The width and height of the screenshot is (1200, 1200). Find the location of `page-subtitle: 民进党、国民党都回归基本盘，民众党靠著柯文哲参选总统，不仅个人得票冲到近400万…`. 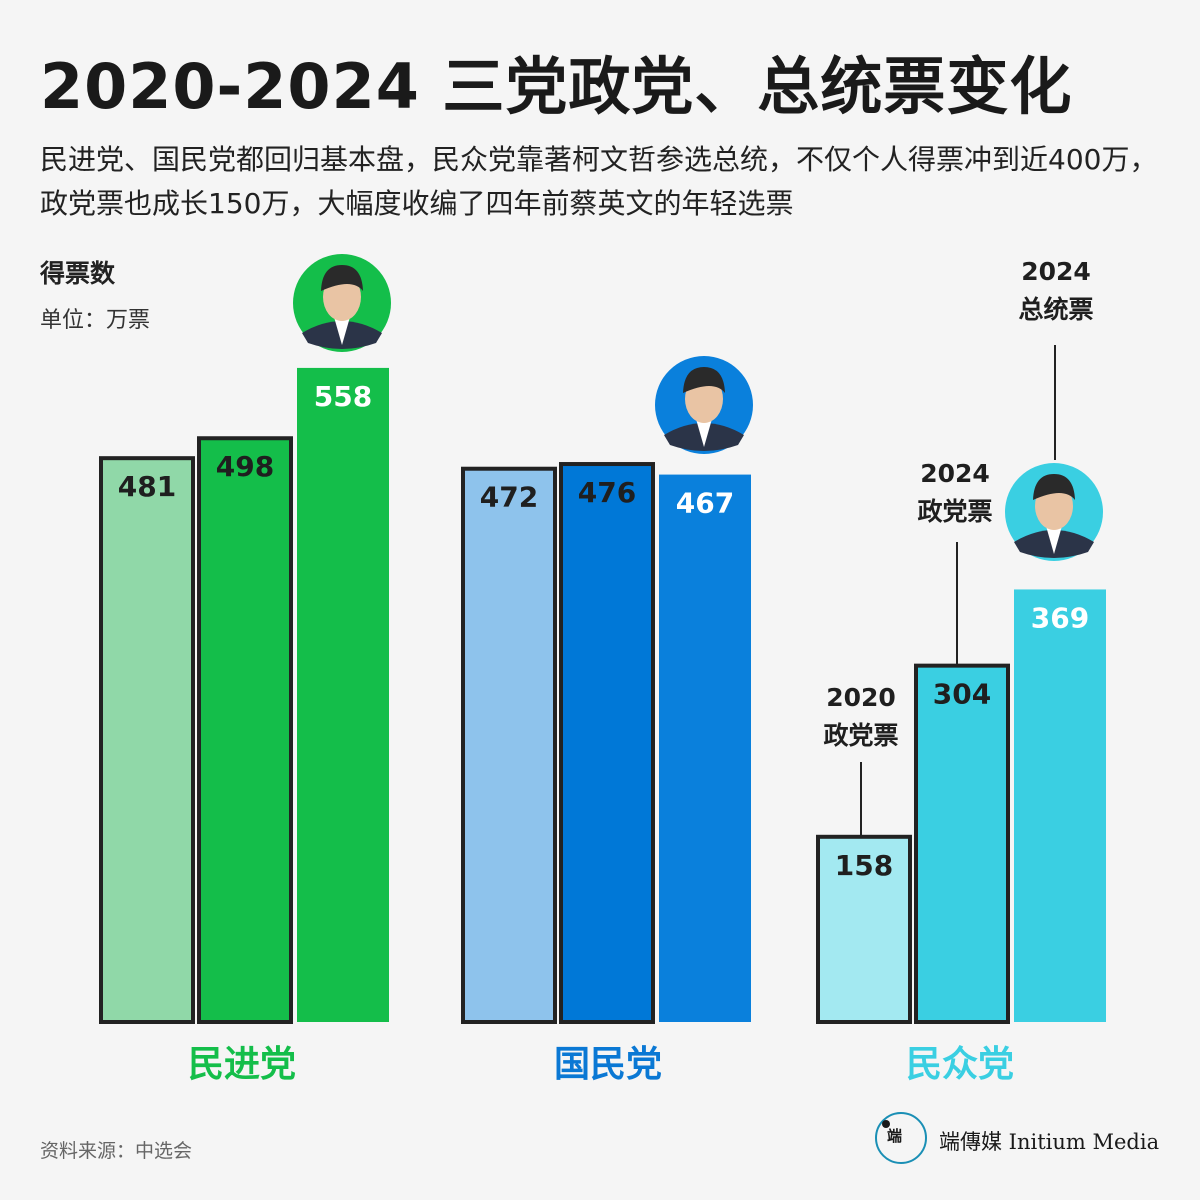

page-subtitle: 民进党、国民党都回归基本盘，民众党靠著柯文哲参选总统，不仅个人得票冲到近400万… is located at coordinates (599, 181).